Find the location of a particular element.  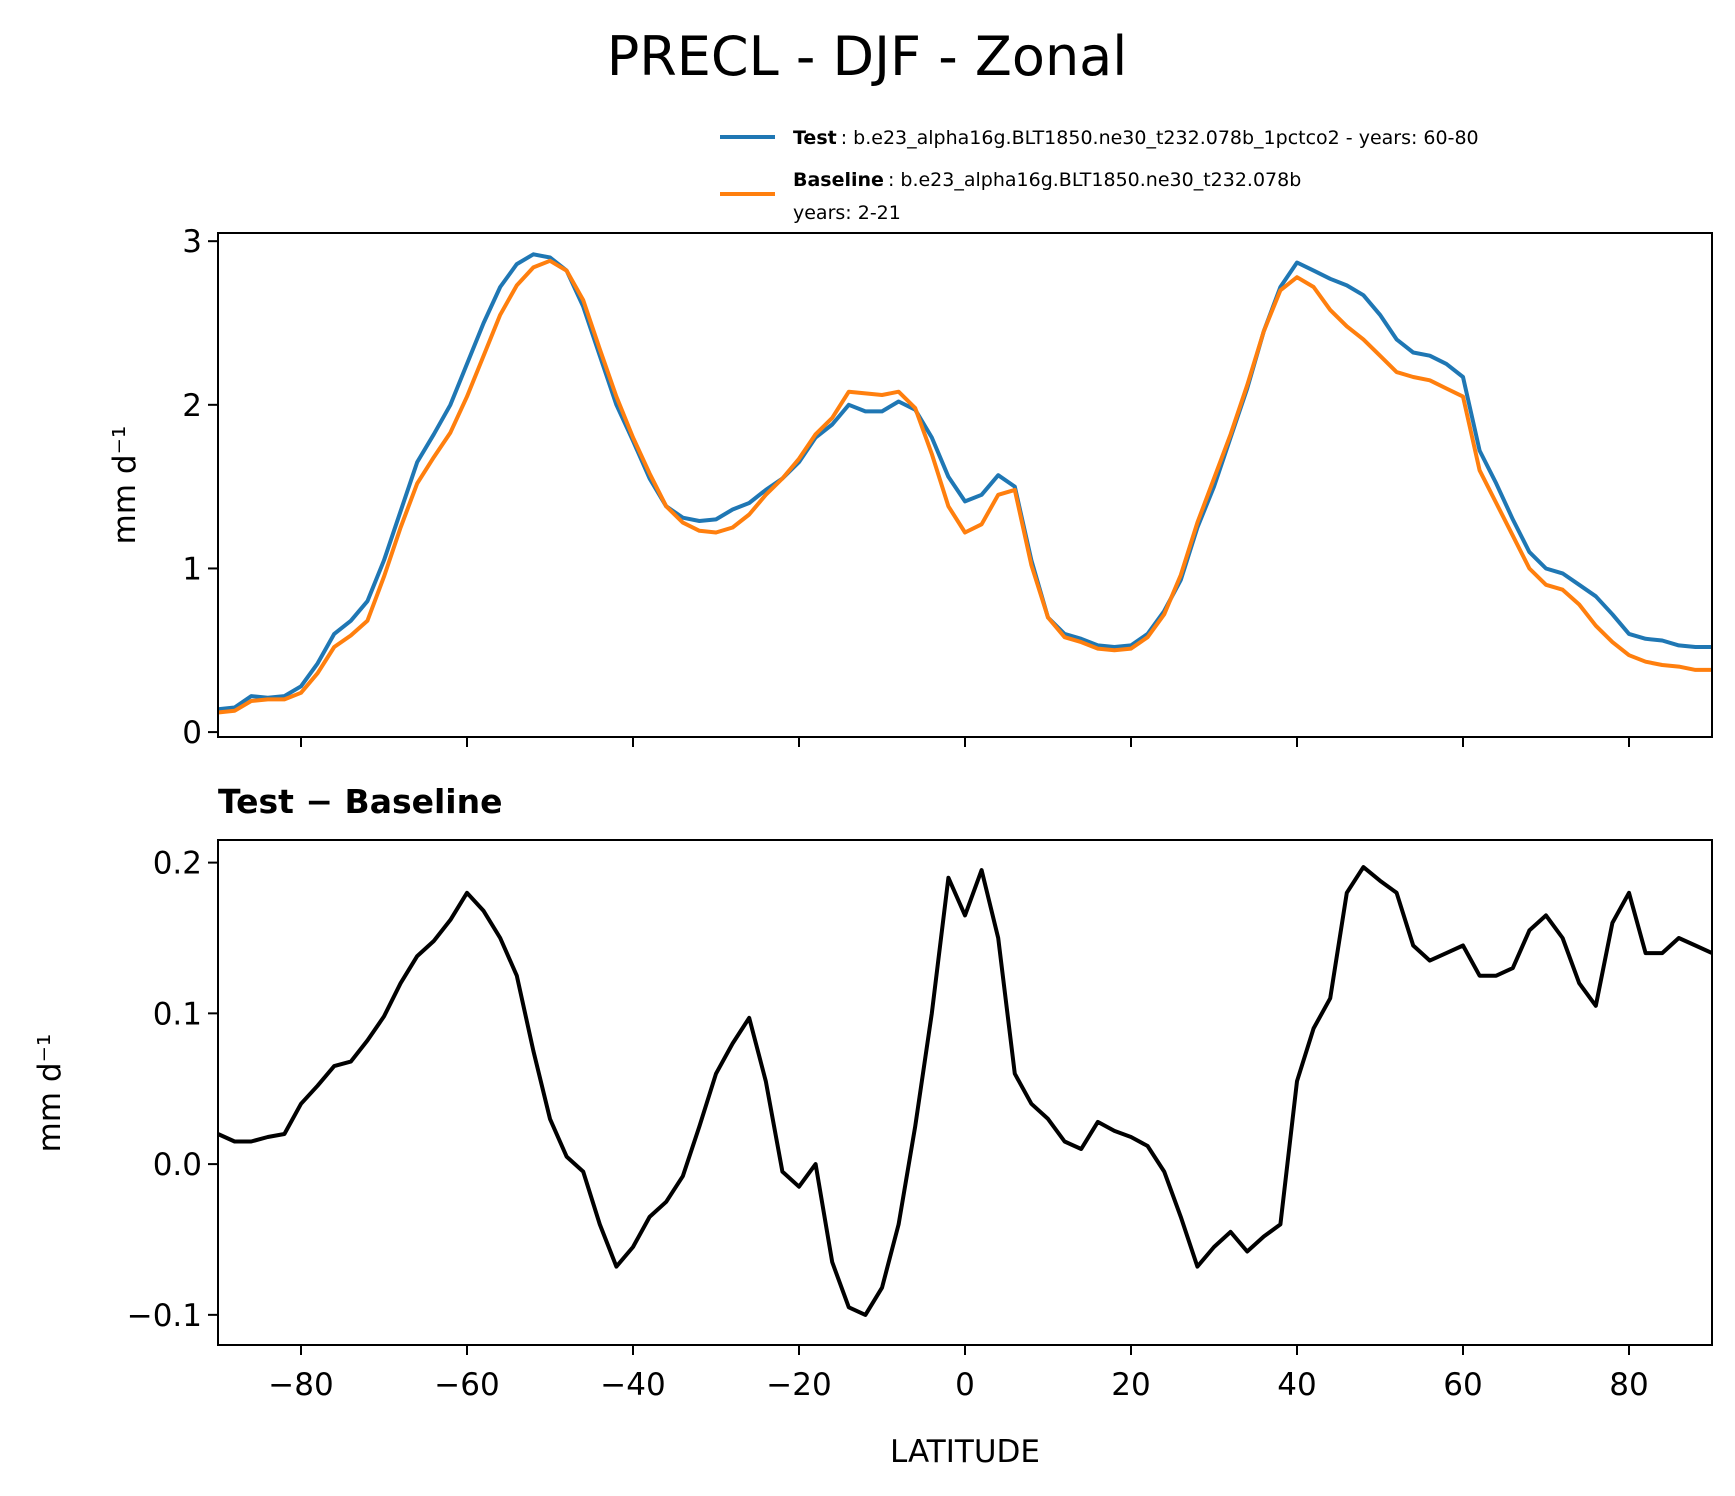

y-tick-label: −0.1 is located at coordinates (164, 1316).